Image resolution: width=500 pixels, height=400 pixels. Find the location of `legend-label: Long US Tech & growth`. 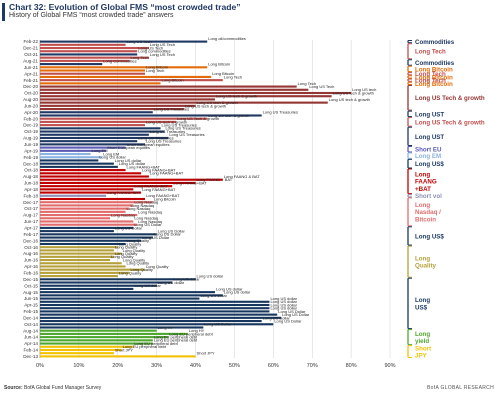

legend-label: Long US Tech & growth is located at coordinates (450, 122).